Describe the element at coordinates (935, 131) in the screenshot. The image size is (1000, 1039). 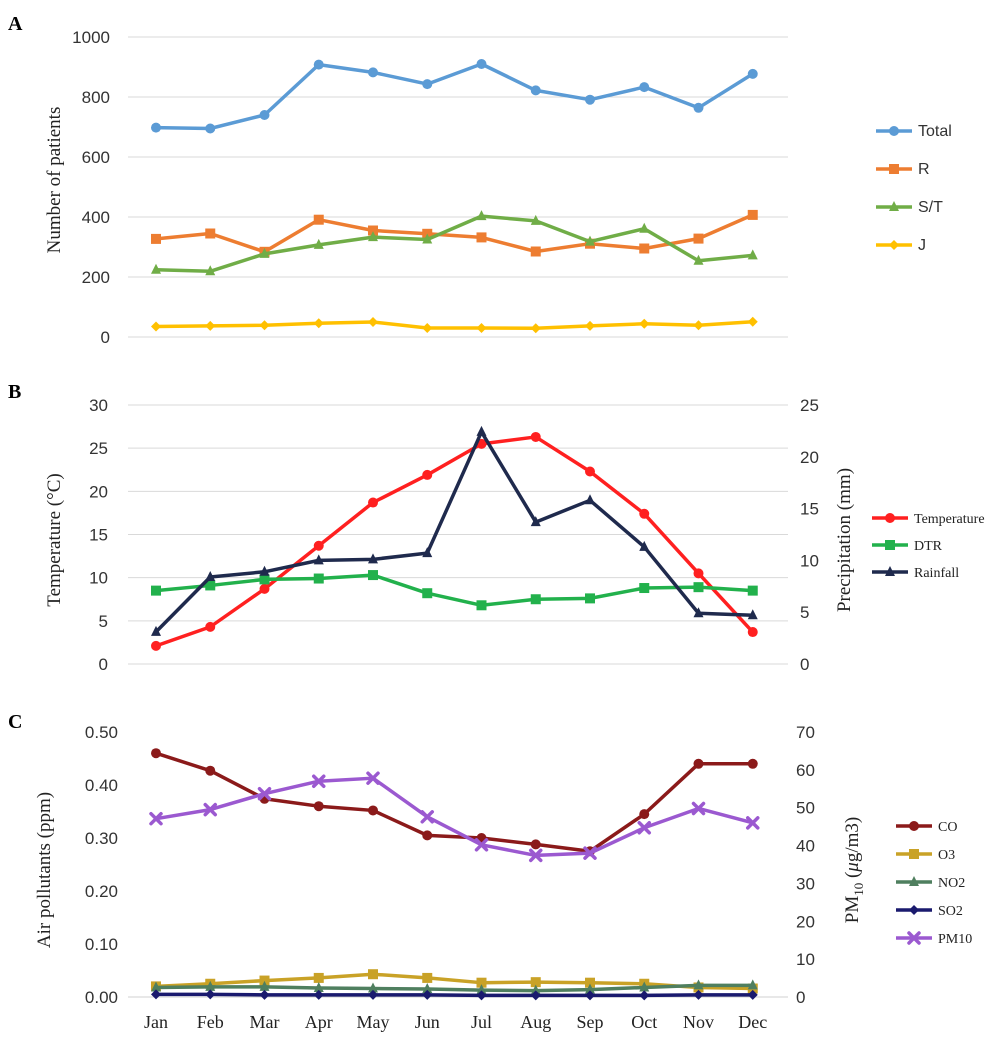
I see `panel-a-legend-label: Total` at that location.